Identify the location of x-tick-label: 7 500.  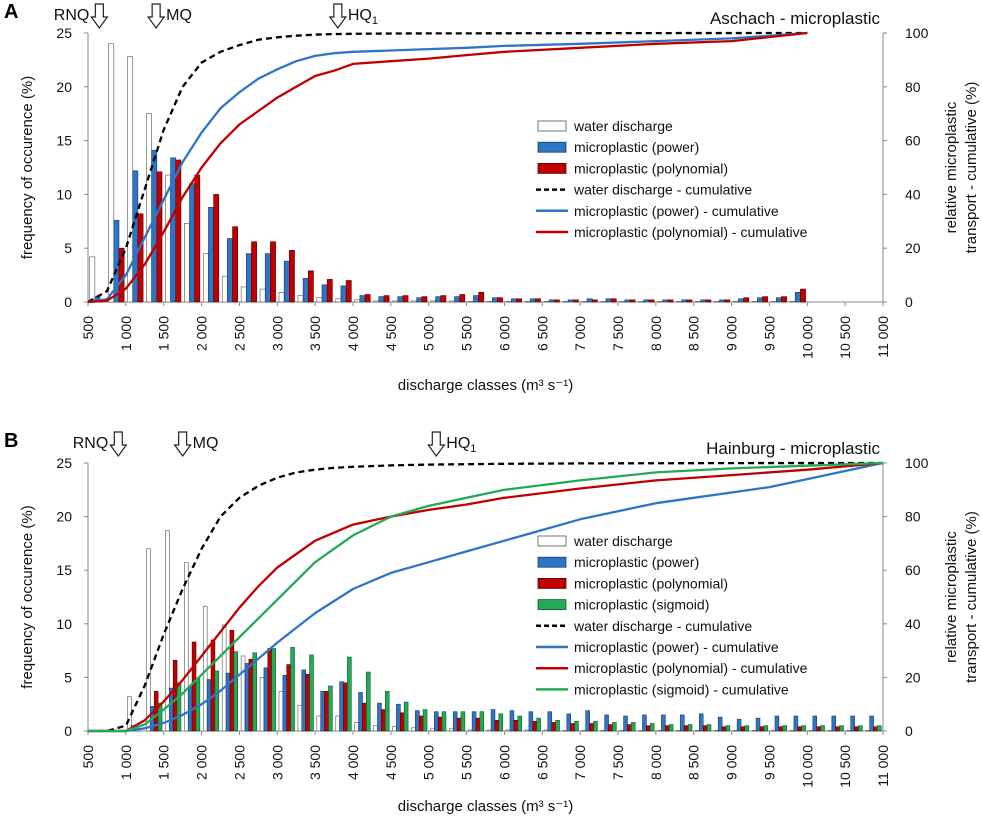
(618, 333).